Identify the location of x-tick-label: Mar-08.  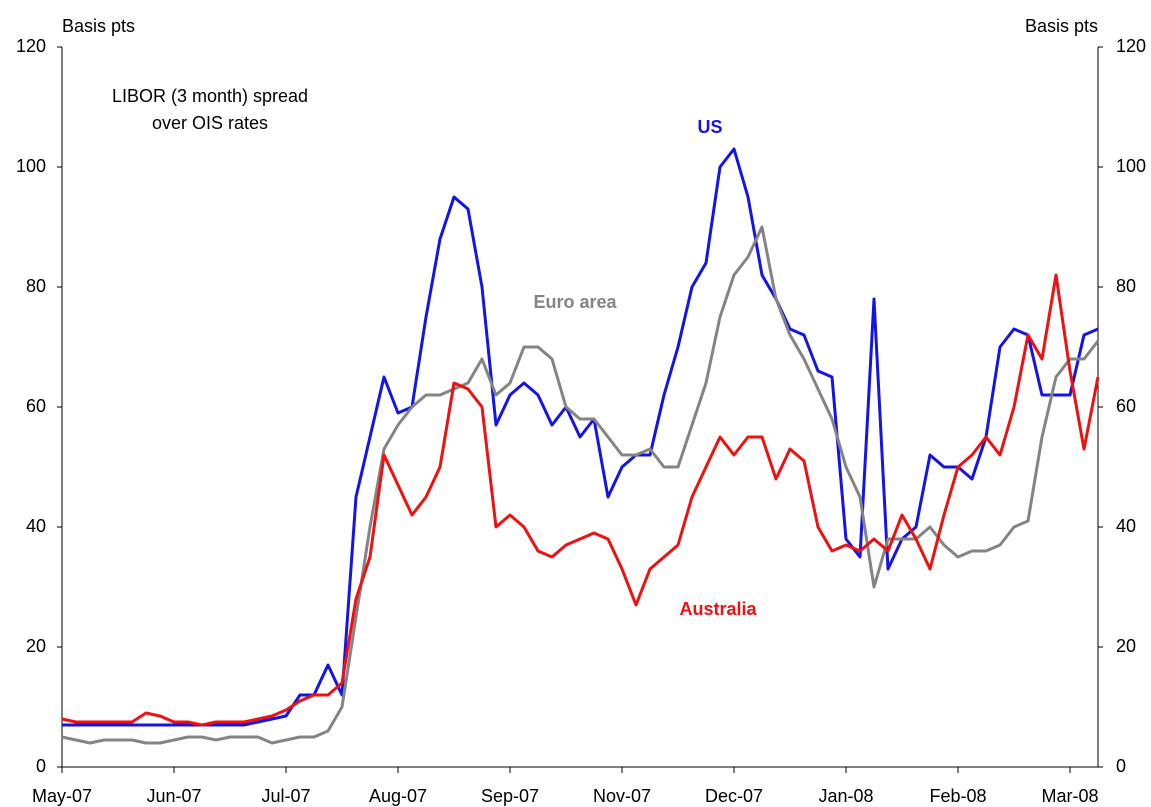
(1069, 796).